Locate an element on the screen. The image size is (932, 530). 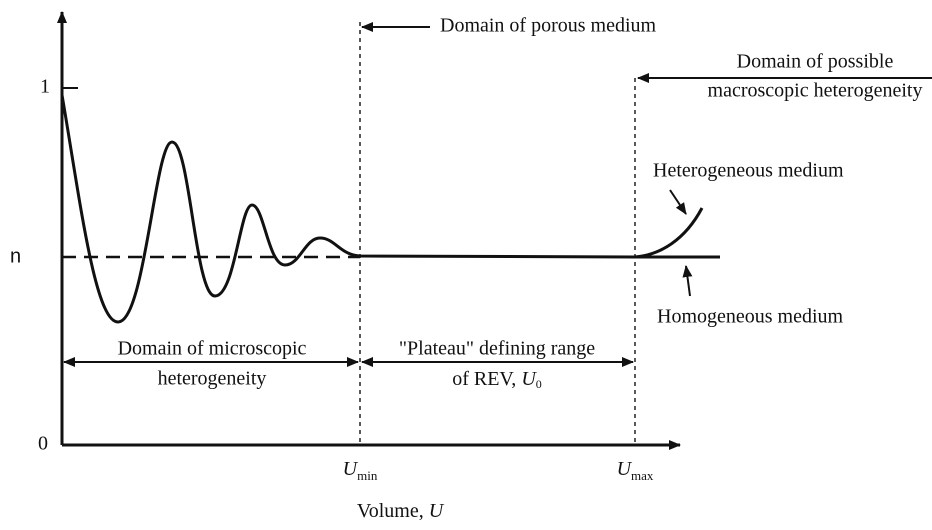
label-part: Volume, is located at coordinates (393, 511).